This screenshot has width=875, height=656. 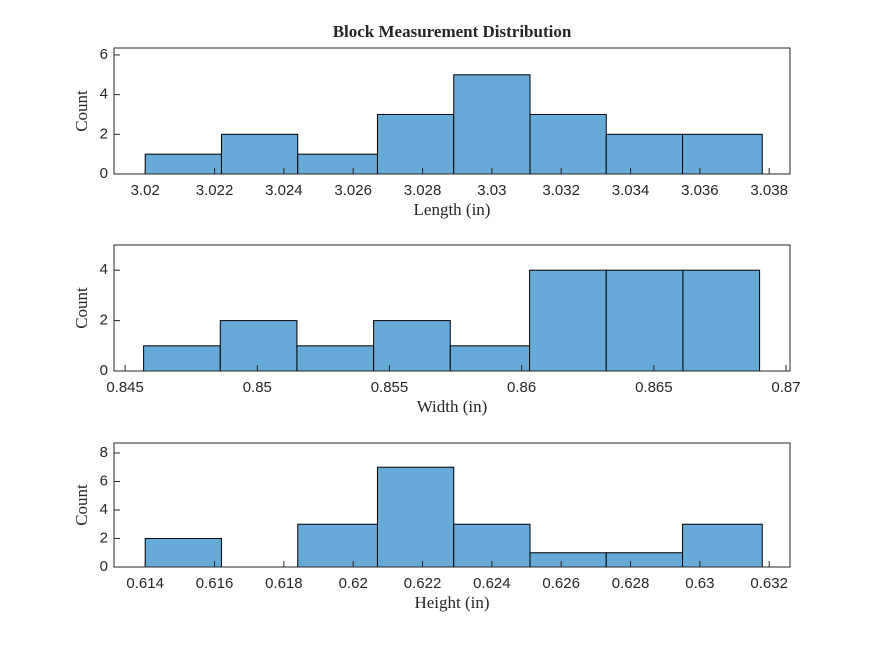 I want to click on y-tick-label: 8, so click(x=104, y=452).